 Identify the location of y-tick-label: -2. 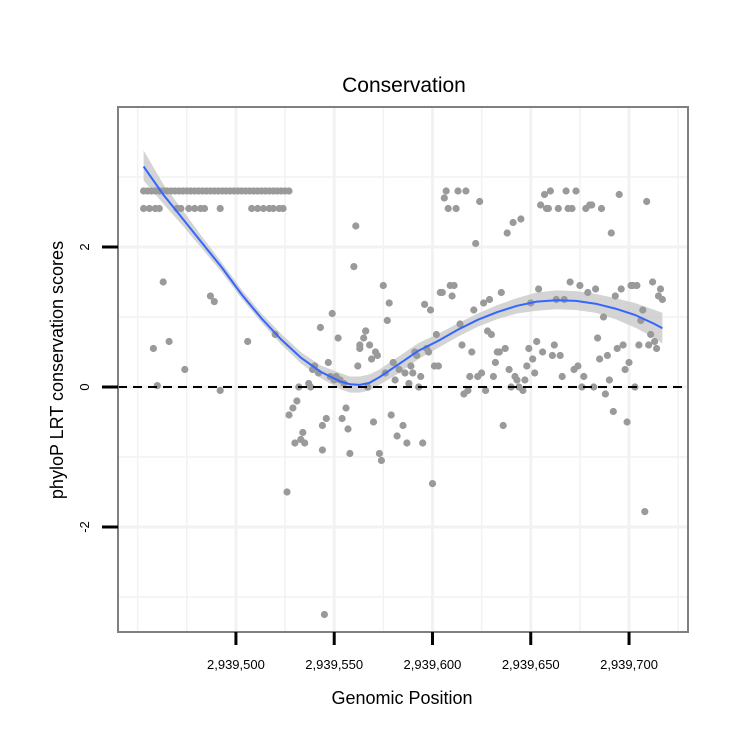
(84, 527).